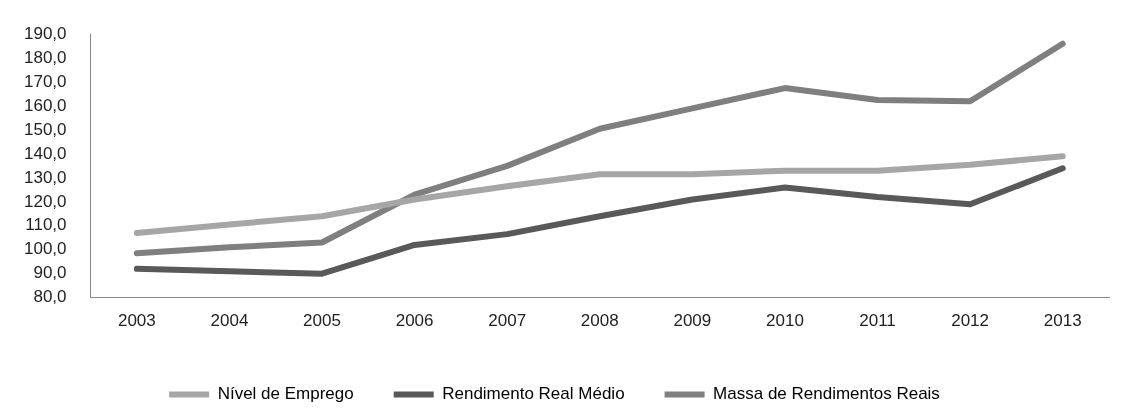  What do you see at coordinates (45, 201) in the screenshot?
I see `y-tick-label: 120,0` at bounding box center [45, 201].